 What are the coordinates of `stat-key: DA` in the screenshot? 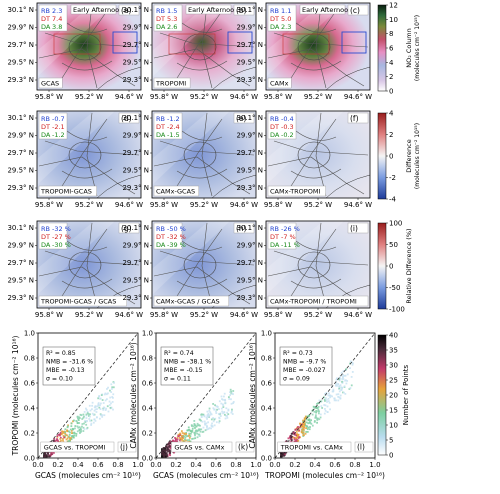 It's located at (275, 135).